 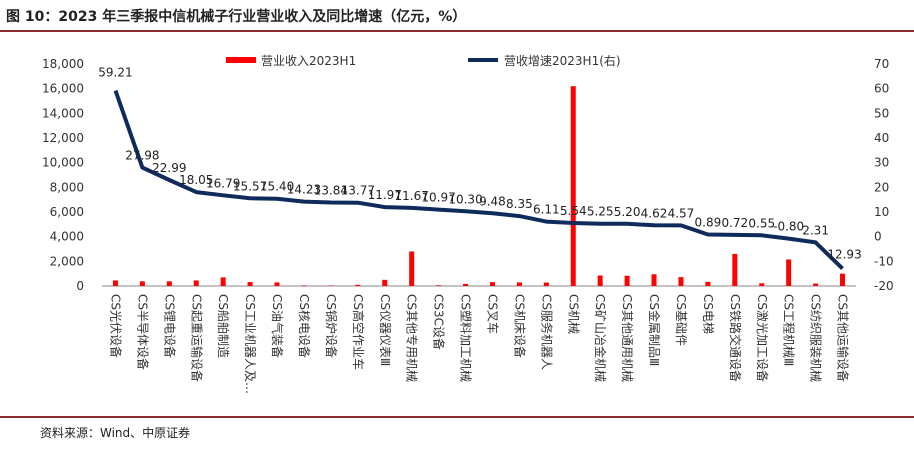 I want to click on chart-title: 图 10：2023 年三季报中信机械子行业营业收入及同比增速（亿元，%）, so click(x=236, y=17).